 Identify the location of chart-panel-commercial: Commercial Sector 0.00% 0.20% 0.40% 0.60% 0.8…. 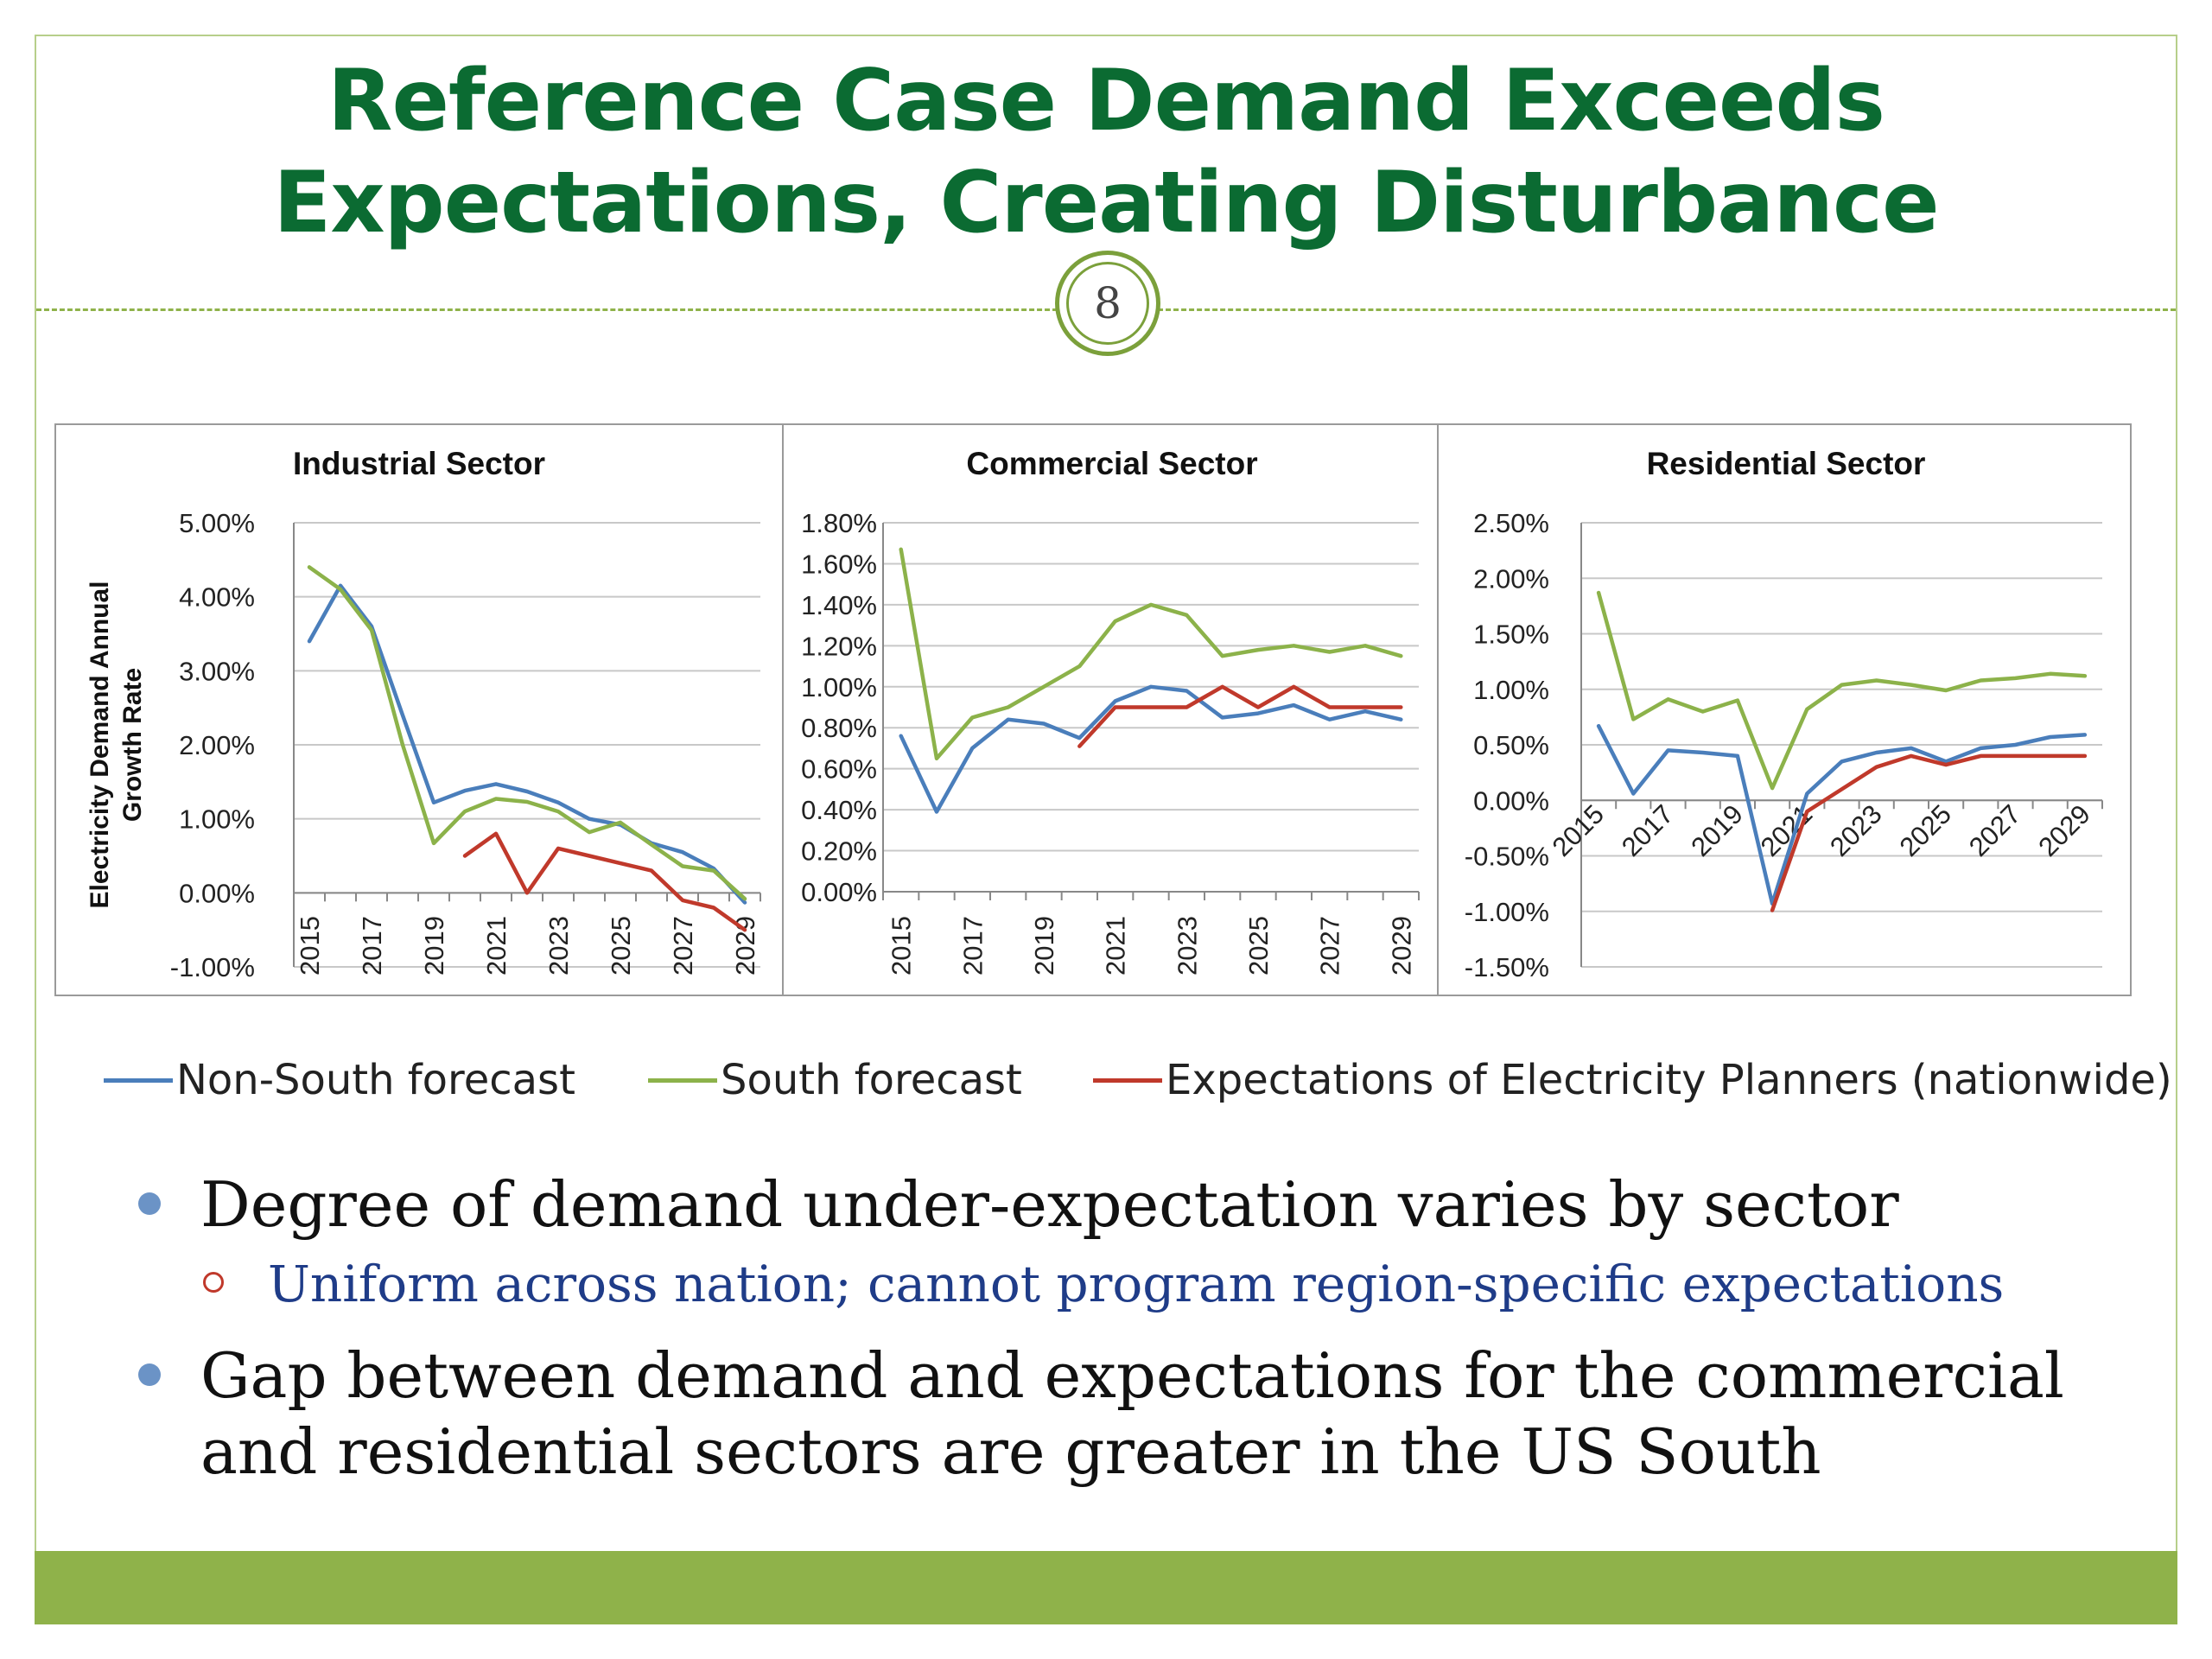
(1111, 709).